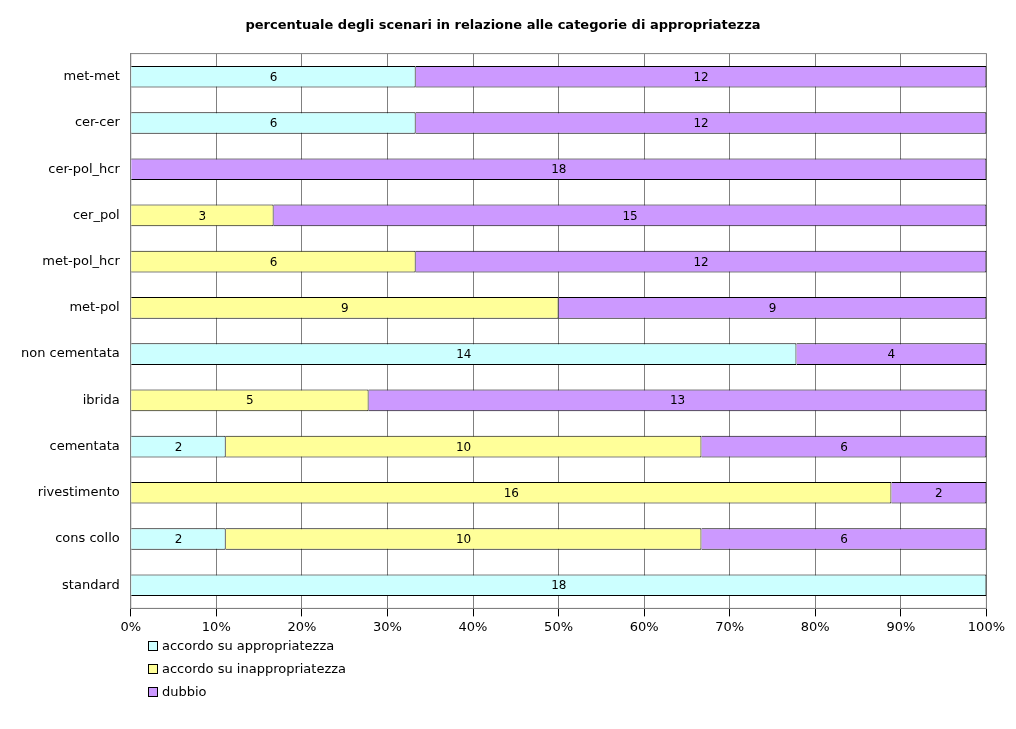 The height and width of the screenshot is (729, 1016). Describe the element at coordinates (87, 538) in the screenshot. I see `y-tick-label: cons collo` at that location.